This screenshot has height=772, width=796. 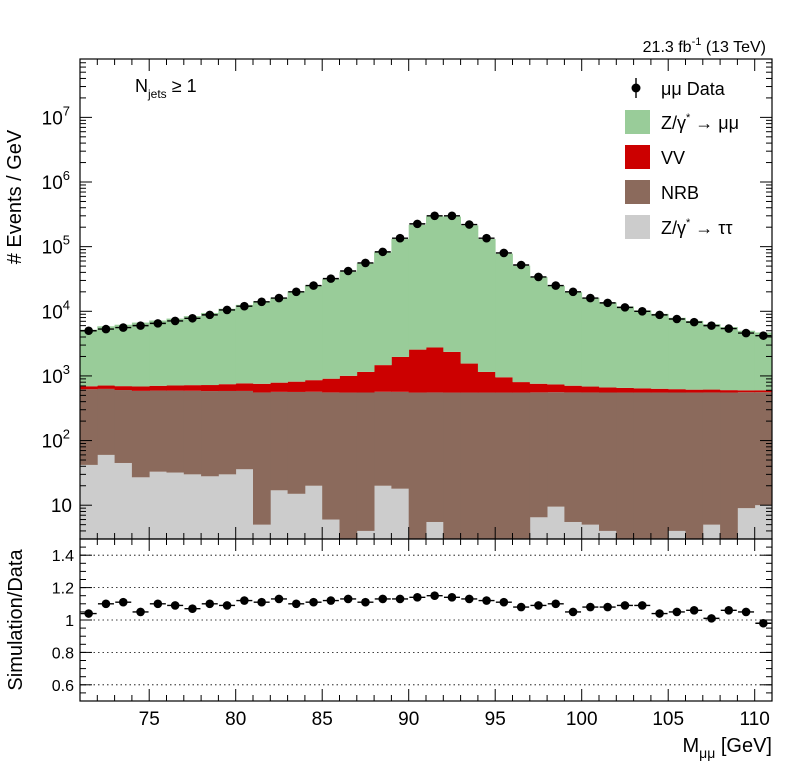 I want to click on luminosity-label: 21.3 fb-1 (13 TeV), so click(x=704, y=46).